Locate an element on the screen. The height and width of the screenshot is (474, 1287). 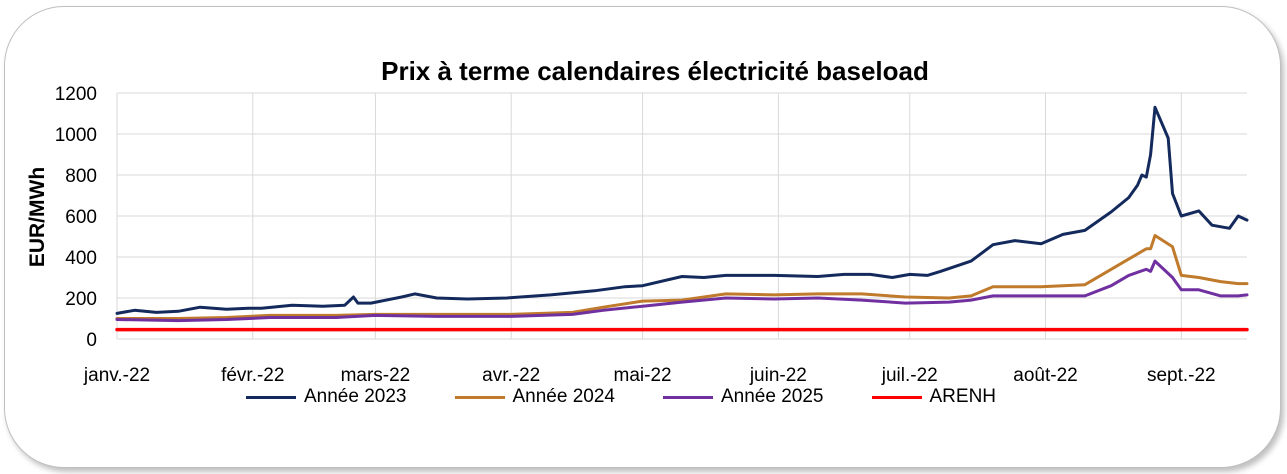
y-tick-label: 600 is located at coordinates (81, 217).